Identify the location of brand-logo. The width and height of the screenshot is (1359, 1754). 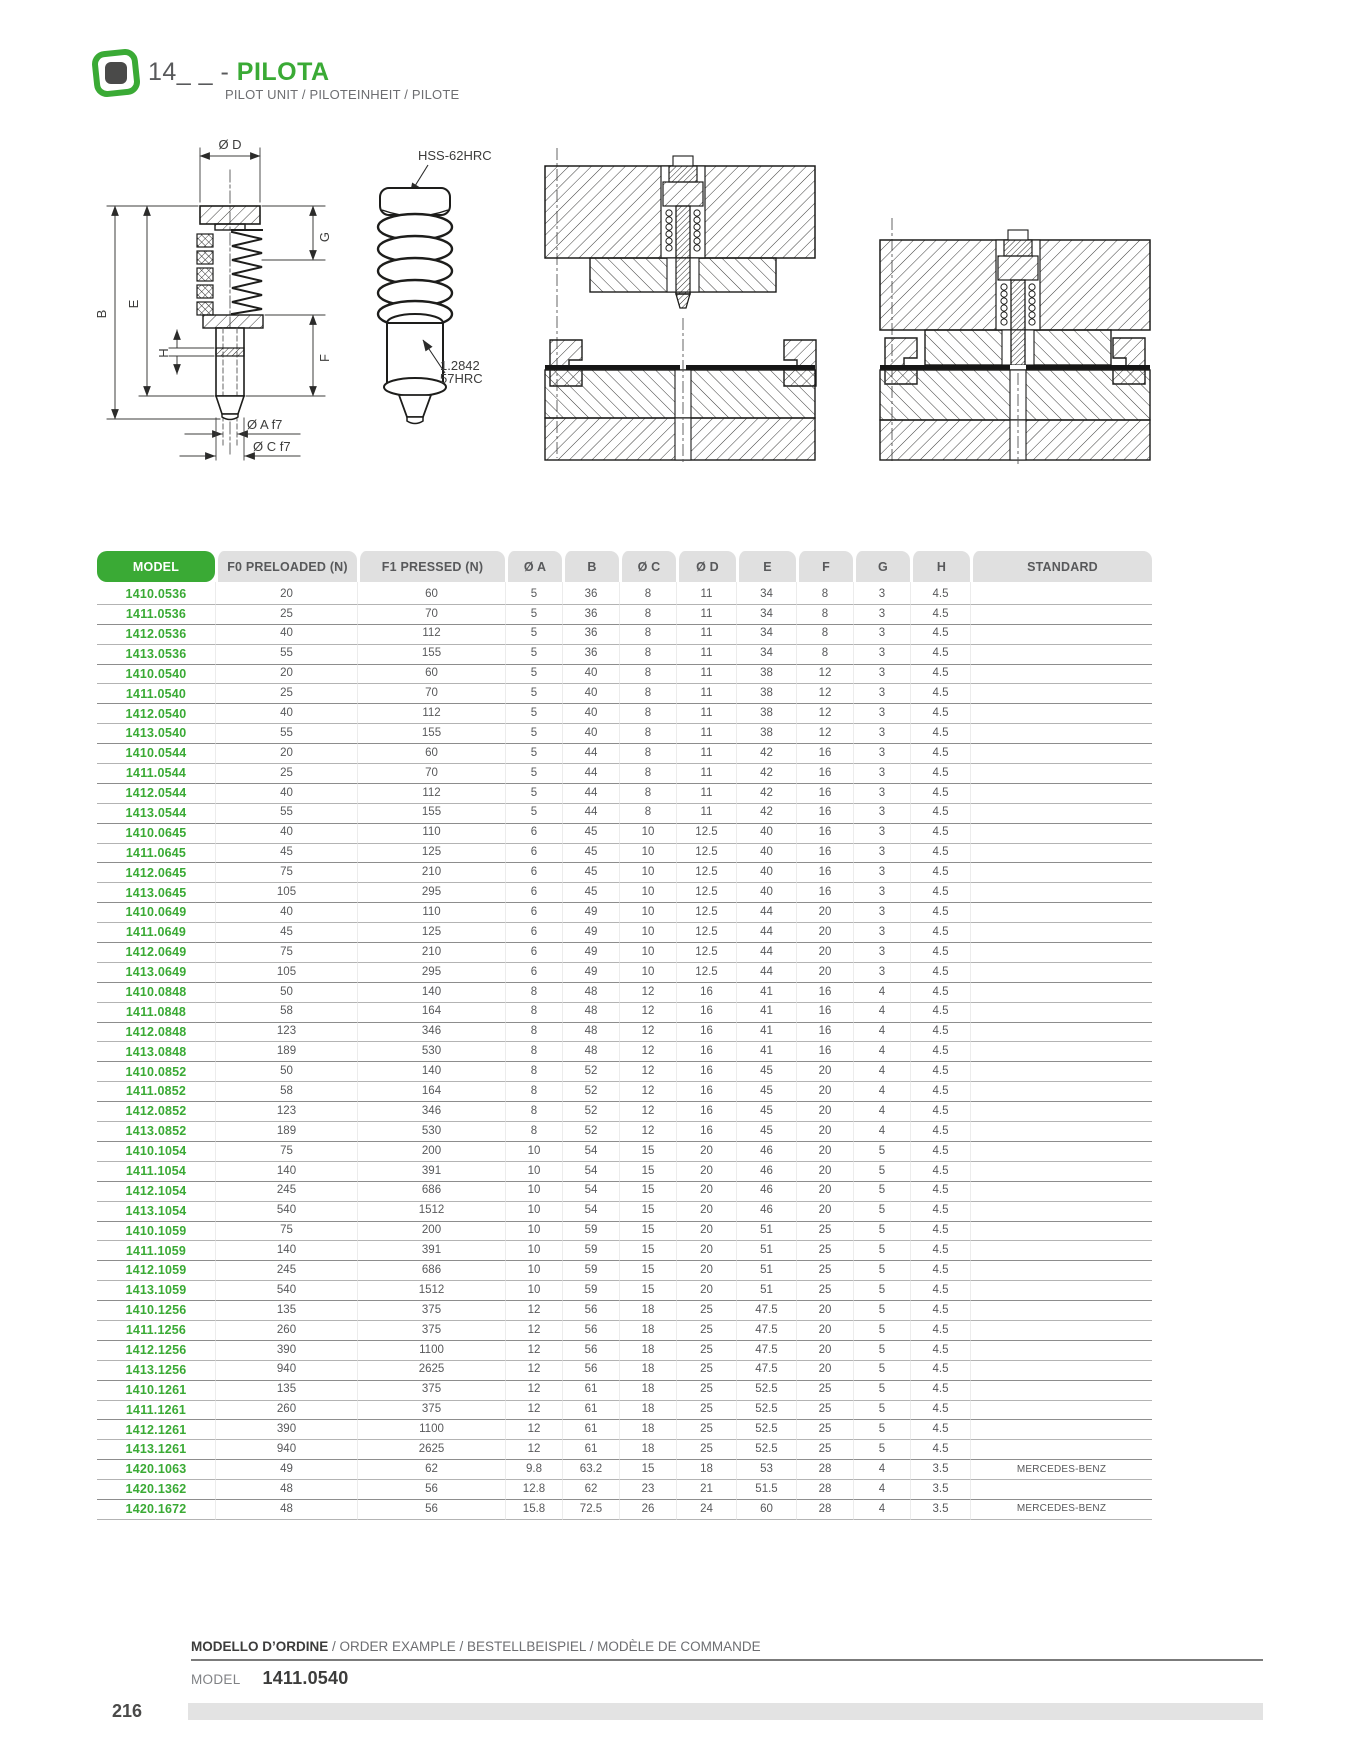
(116, 73).